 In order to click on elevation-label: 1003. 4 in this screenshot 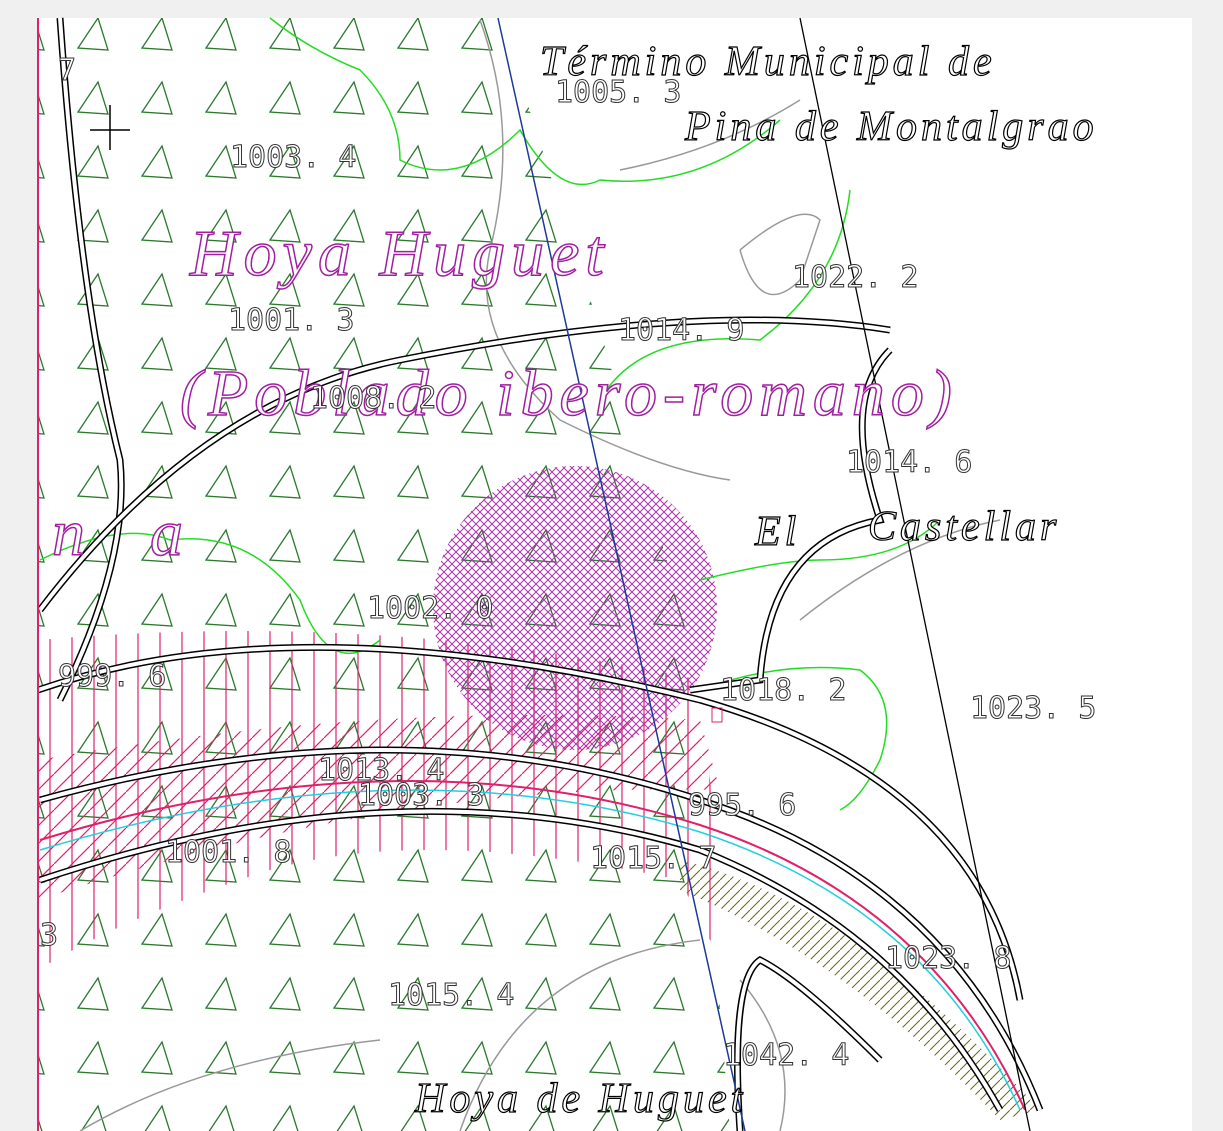, I will do `click(293, 157)`.